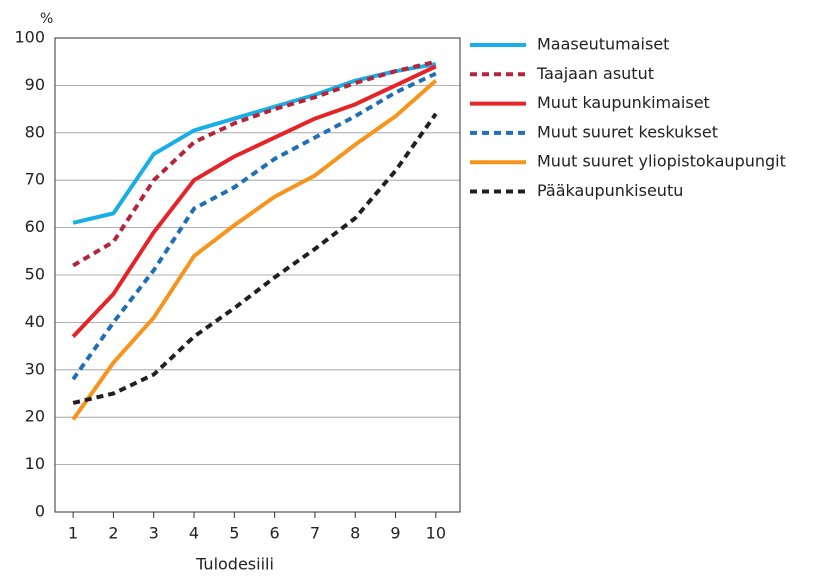 Image resolution: width=834 pixels, height=576 pixels. What do you see at coordinates (610, 190) in the screenshot?
I see `legend-label: Pääkaupunkiseutu` at bounding box center [610, 190].